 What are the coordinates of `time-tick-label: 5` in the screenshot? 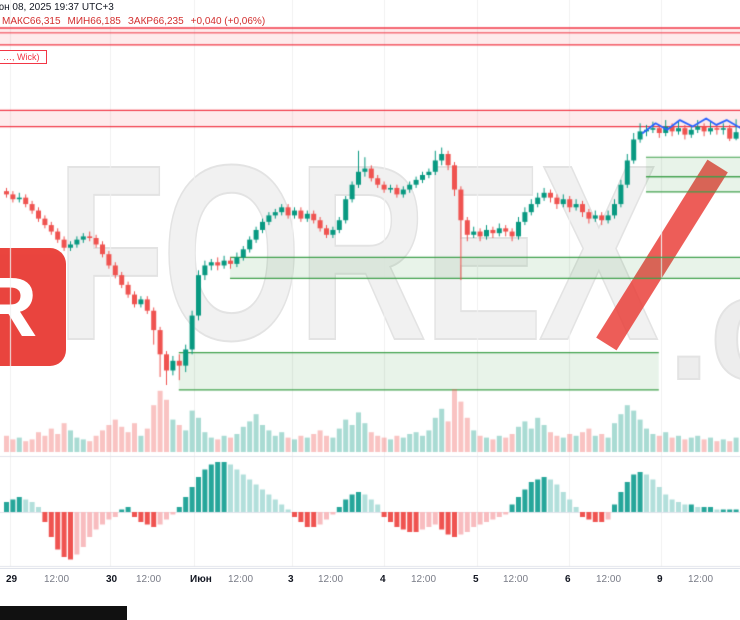 It's located at (476, 579).